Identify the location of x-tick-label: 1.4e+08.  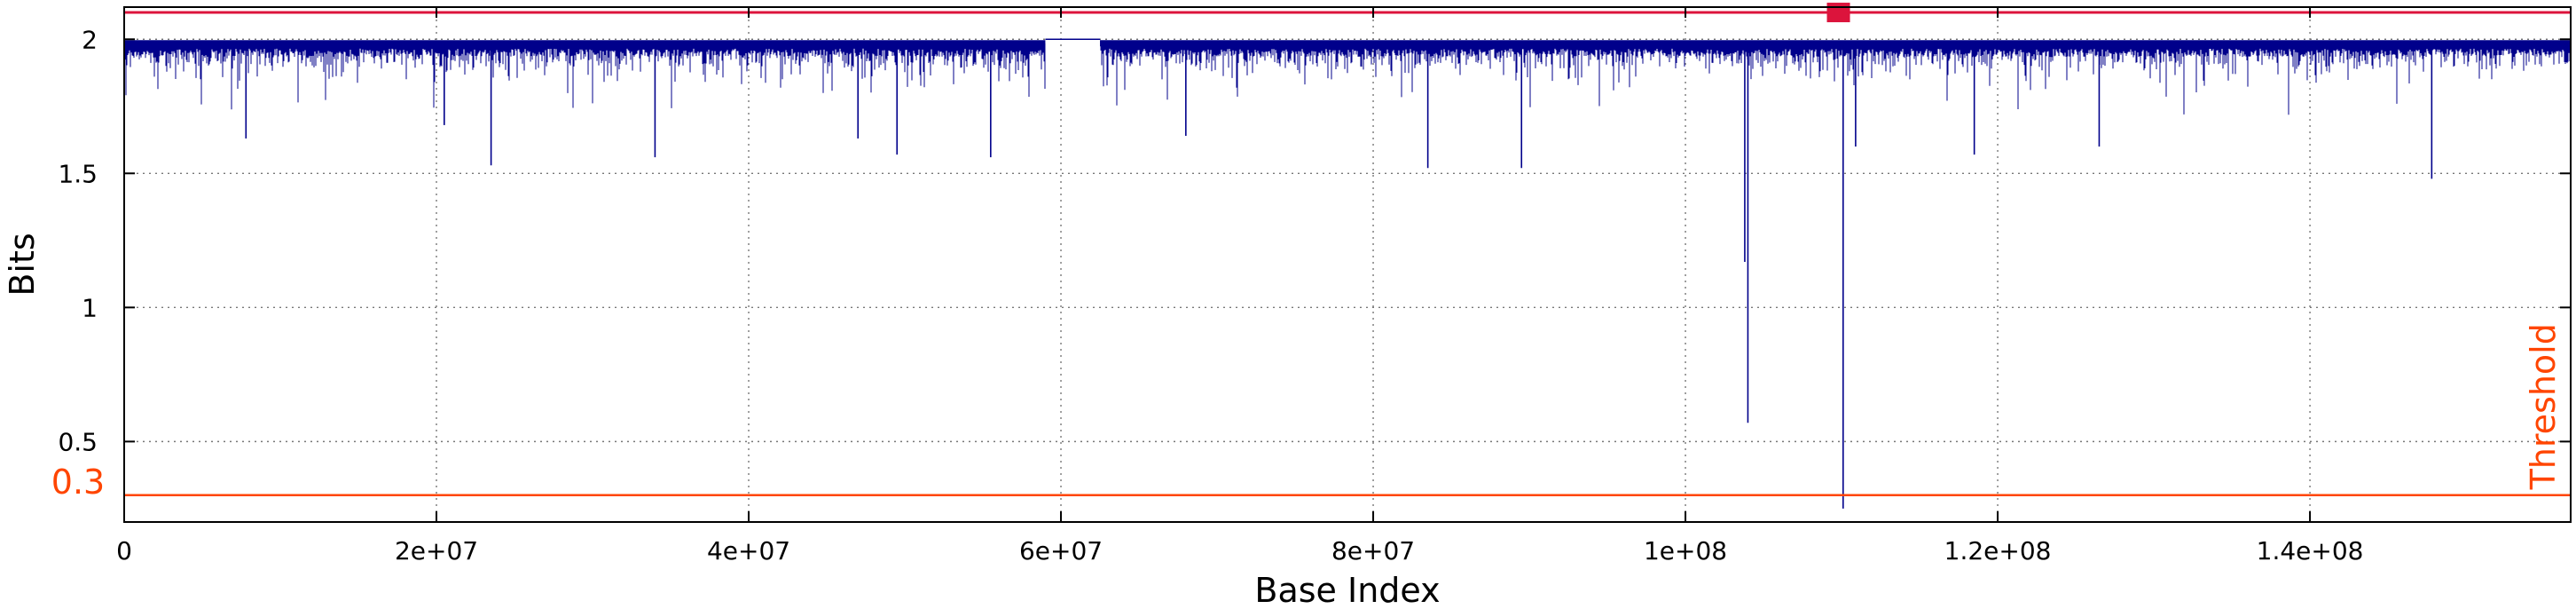
(2310, 551).